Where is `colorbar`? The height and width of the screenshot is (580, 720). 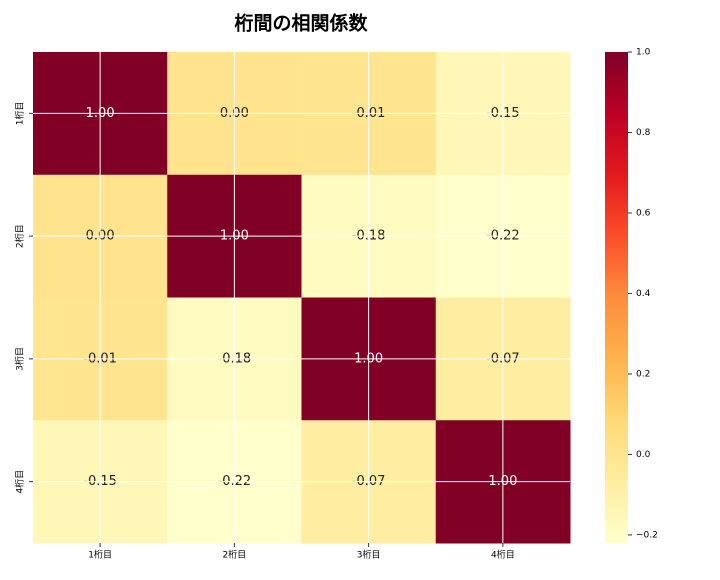
colorbar is located at coordinates (616, 297).